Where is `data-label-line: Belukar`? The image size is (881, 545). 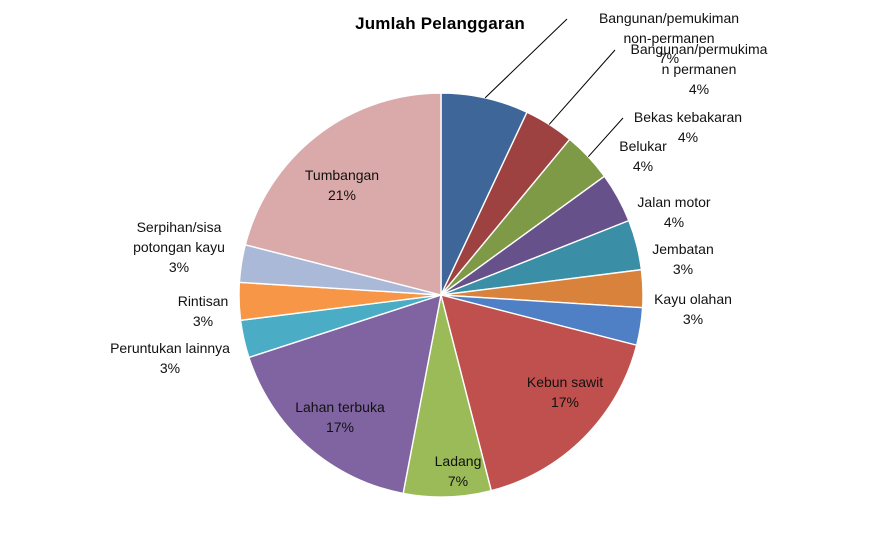 data-label-line: Belukar is located at coordinates (643, 146).